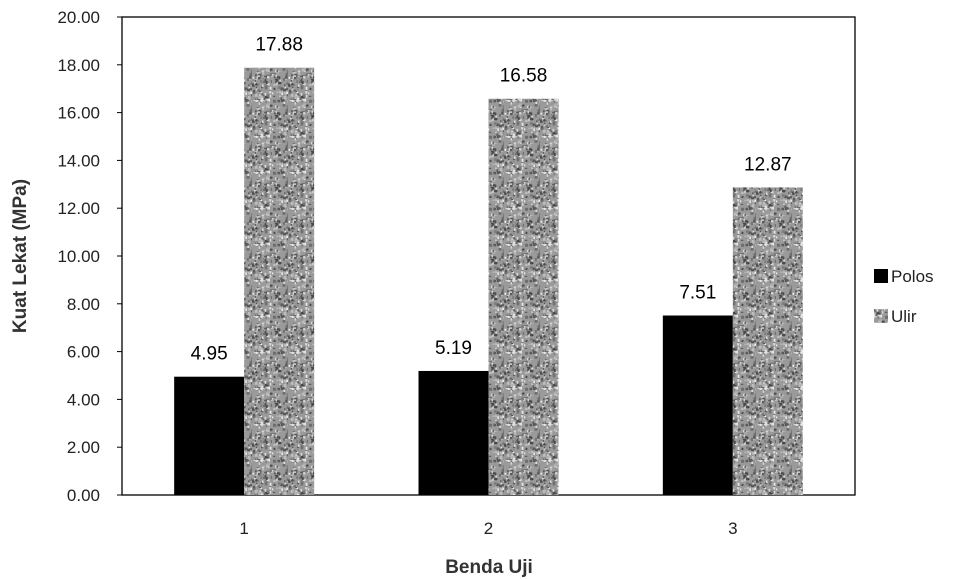 The image size is (972, 580). Describe the element at coordinates (83, 304) in the screenshot. I see `y-tick-label: 8.00` at that location.